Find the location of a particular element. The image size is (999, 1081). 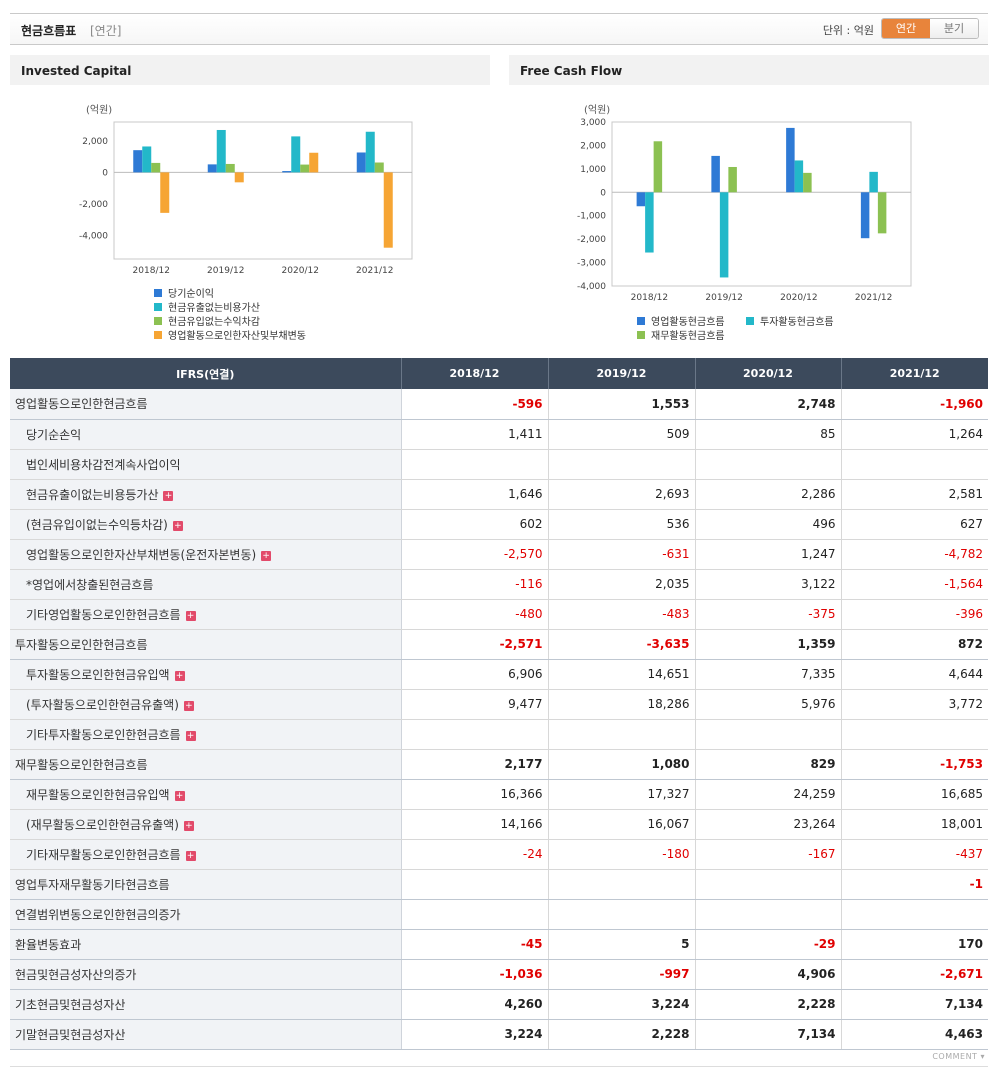

value-cell: 3,122 is located at coordinates (768, 584).